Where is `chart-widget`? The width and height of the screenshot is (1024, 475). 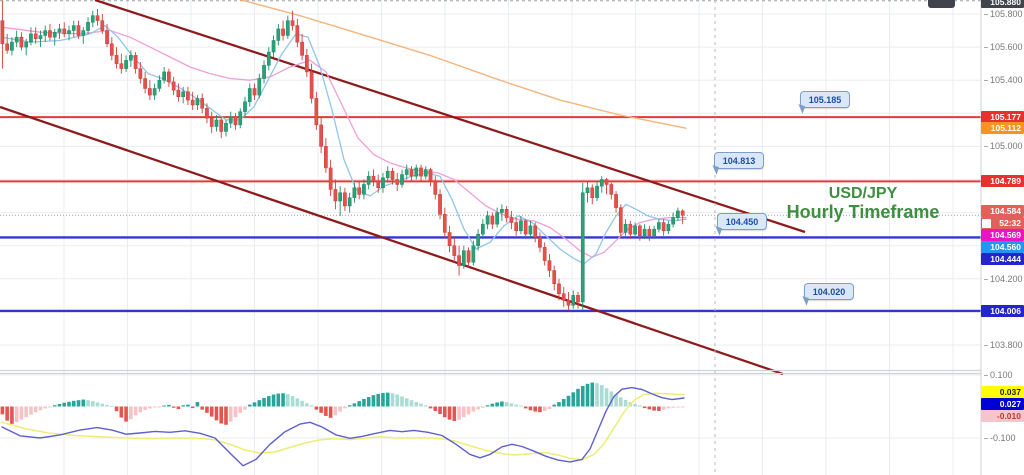 chart-widget is located at coordinates (941, 4).